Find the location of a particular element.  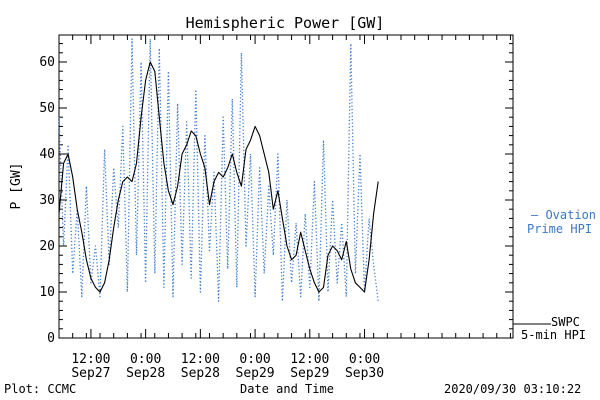

y-tick-label: 50 is located at coordinates (47, 108).